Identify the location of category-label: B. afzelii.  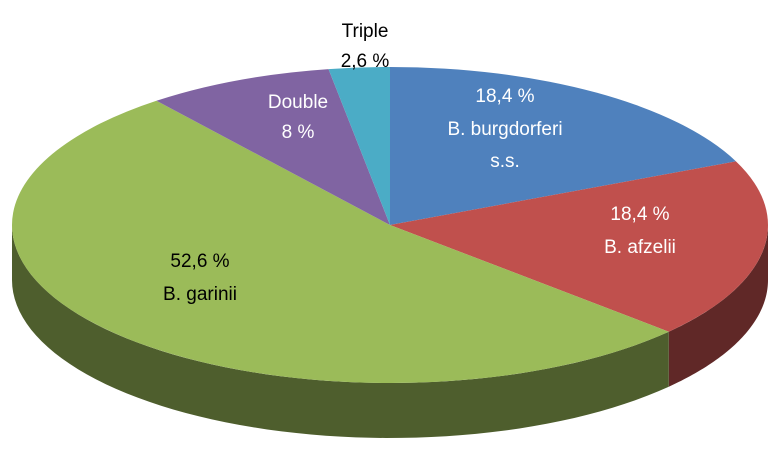
(640, 247).